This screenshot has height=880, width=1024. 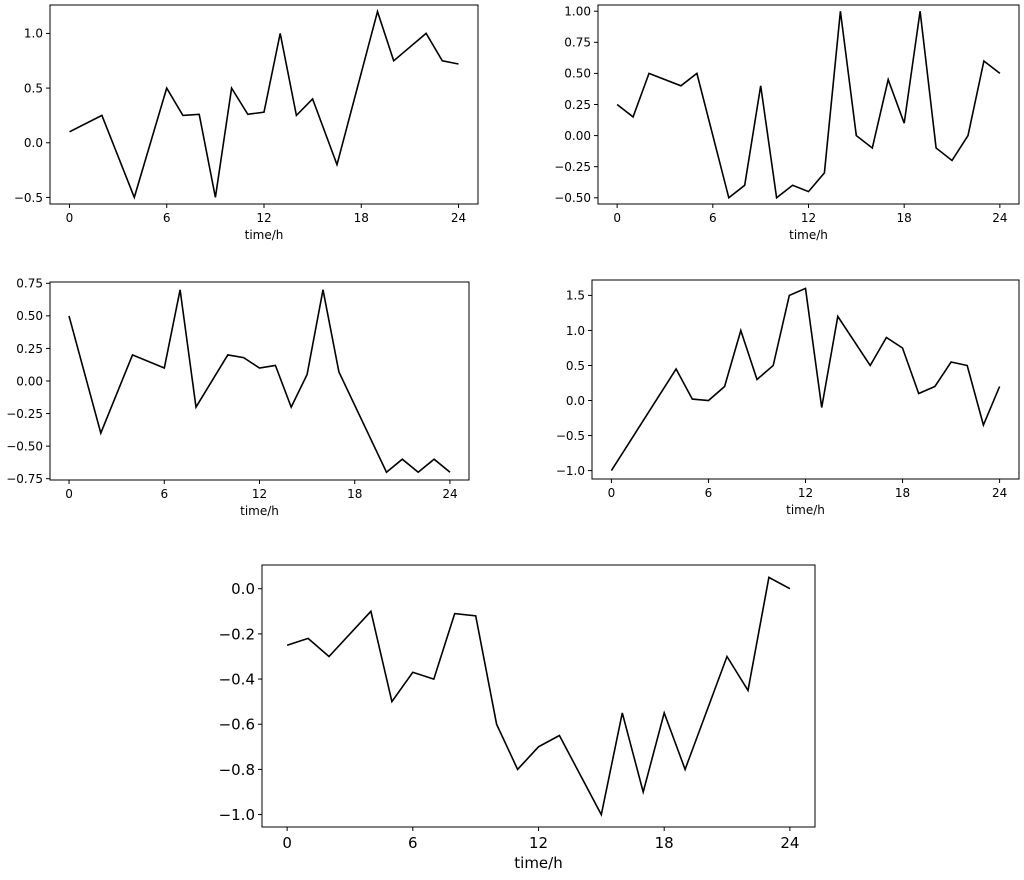 What do you see at coordinates (237, 634) in the screenshot?
I see `y-tick-label: −0.2` at bounding box center [237, 634].